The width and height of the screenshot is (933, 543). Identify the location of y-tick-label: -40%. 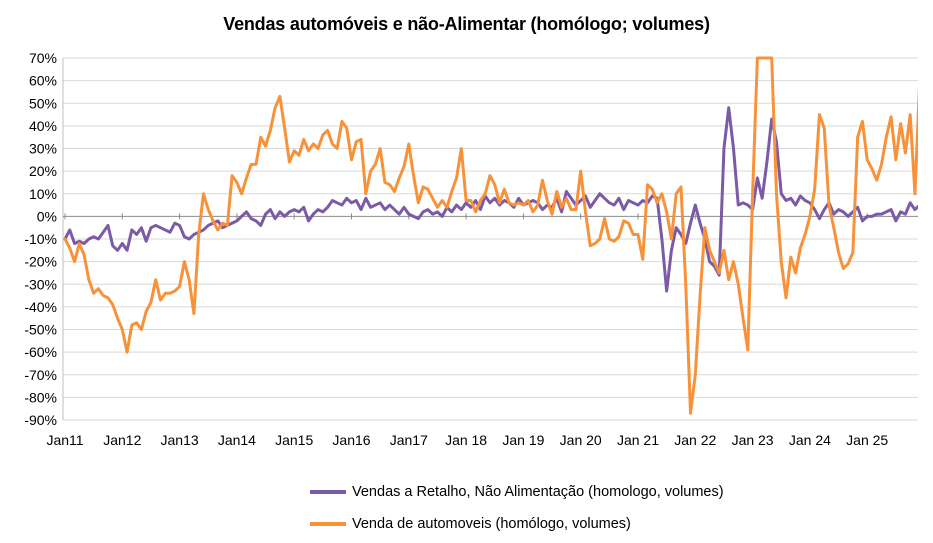
(40, 307).